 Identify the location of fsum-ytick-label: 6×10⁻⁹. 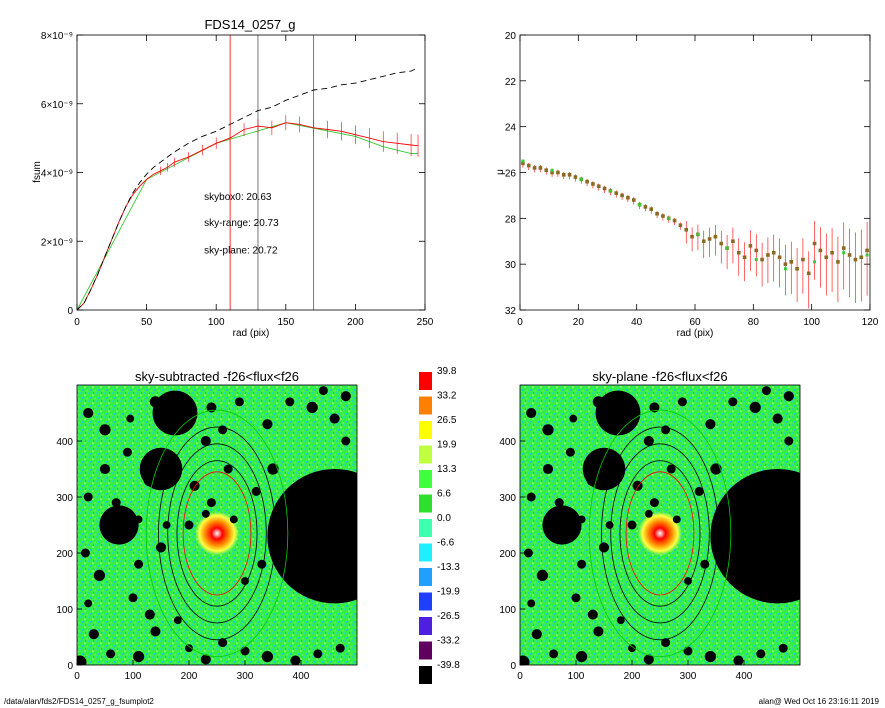
(57, 105).